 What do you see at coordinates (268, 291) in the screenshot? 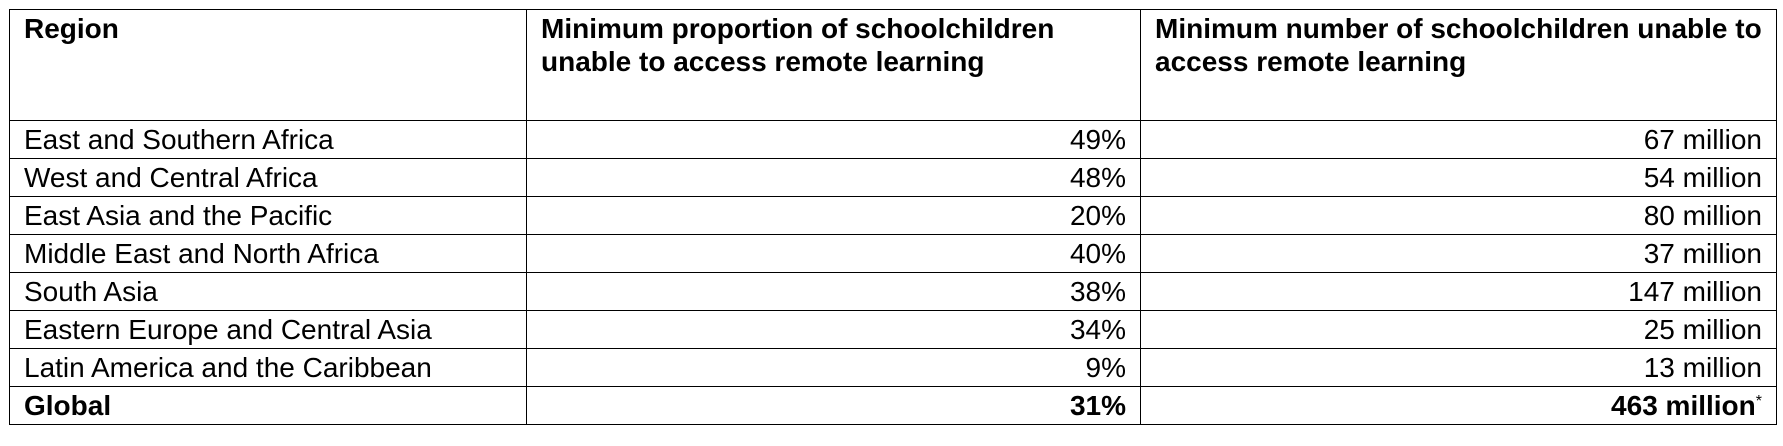
I see `region-cell: South Asia` at bounding box center [268, 291].